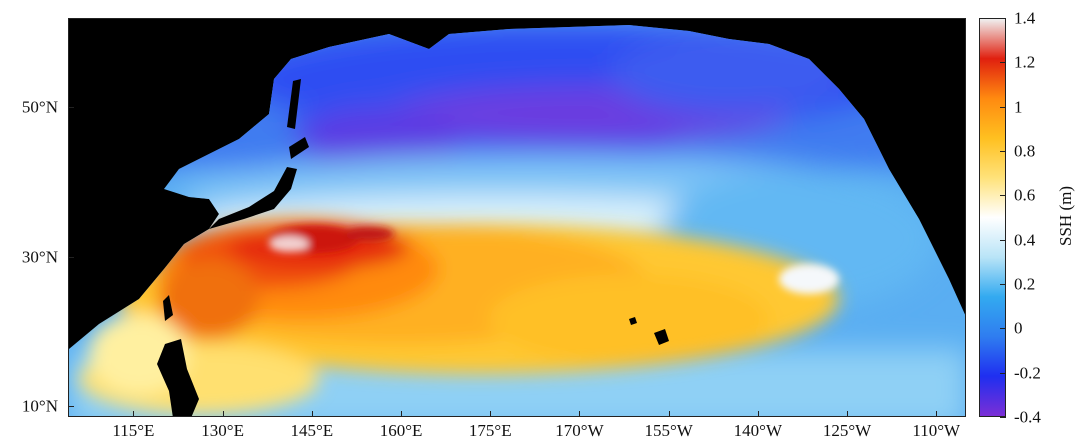 This screenshot has width=1080, height=448. Describe the element at coordinates (178, 377) in the screenshot. I see `philippines-landmass` at that location.